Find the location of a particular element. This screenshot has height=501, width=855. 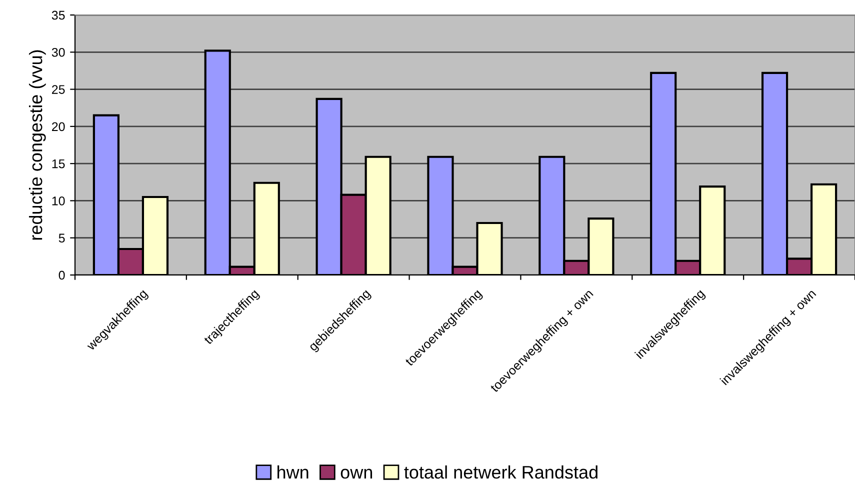

y-tick-label: 20 is located at coordinates (58, 127).